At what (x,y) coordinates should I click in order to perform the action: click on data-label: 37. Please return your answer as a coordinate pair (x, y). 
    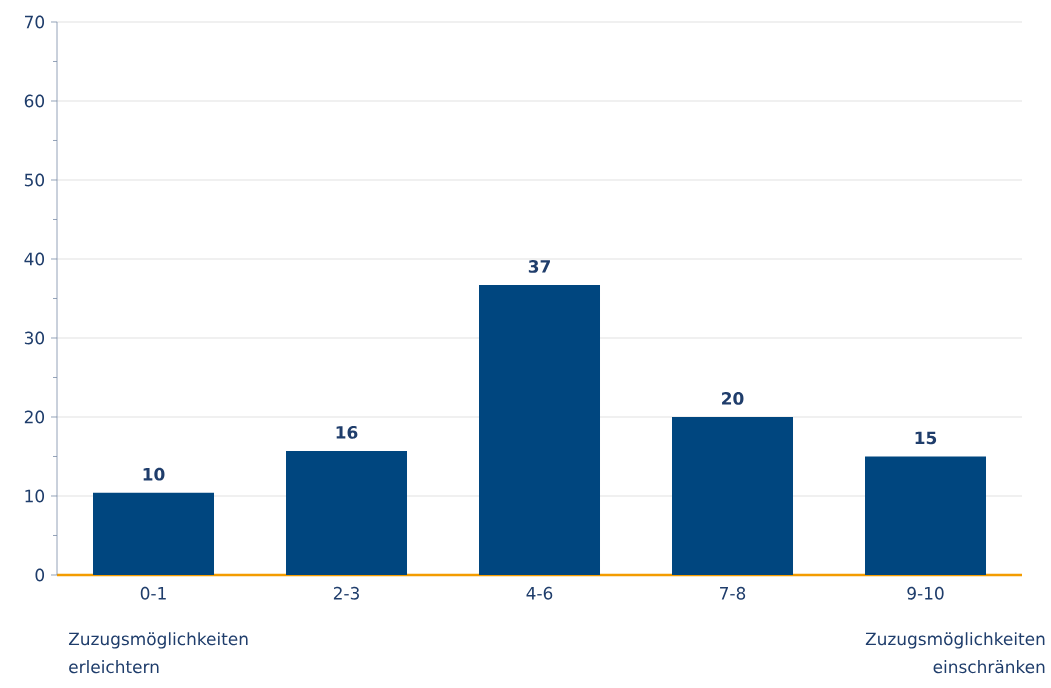
    Looking at the image, I should click on (539, 266).